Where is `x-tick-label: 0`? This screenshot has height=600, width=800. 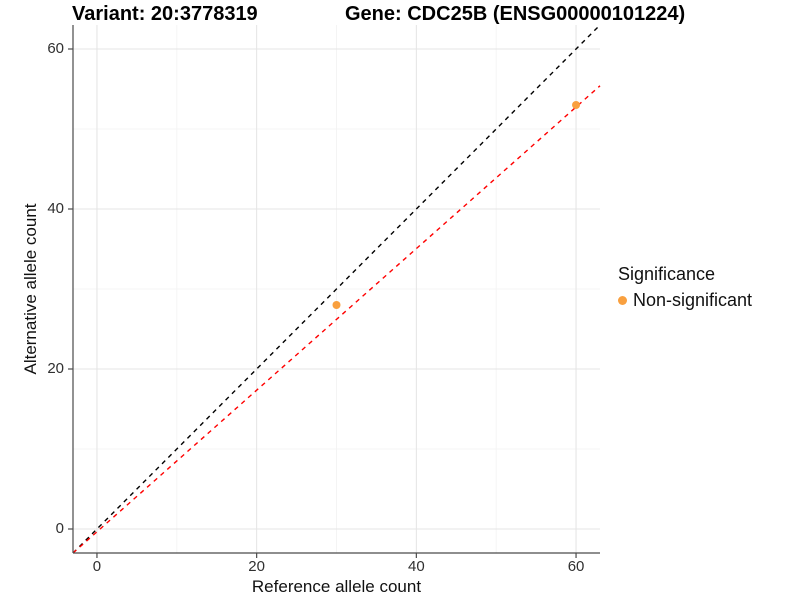
x-tick-label: 0 is located at coordinates (97, 566).